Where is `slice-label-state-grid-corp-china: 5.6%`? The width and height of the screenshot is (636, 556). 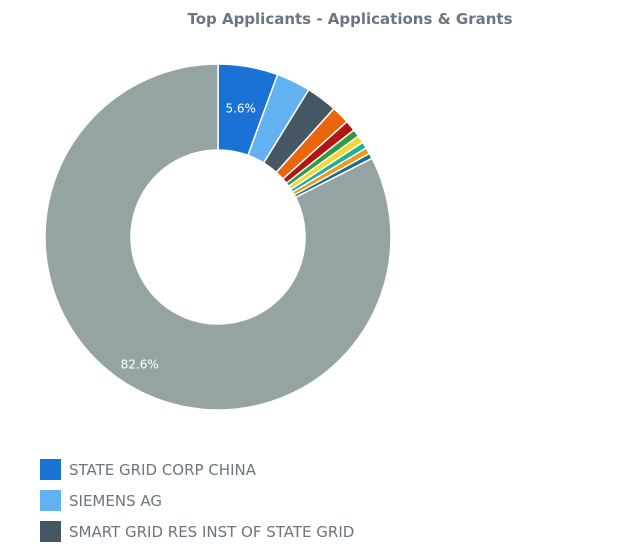 slice-label-state-grid-corp-china: 5.6% is located at coordinates (240, 109).